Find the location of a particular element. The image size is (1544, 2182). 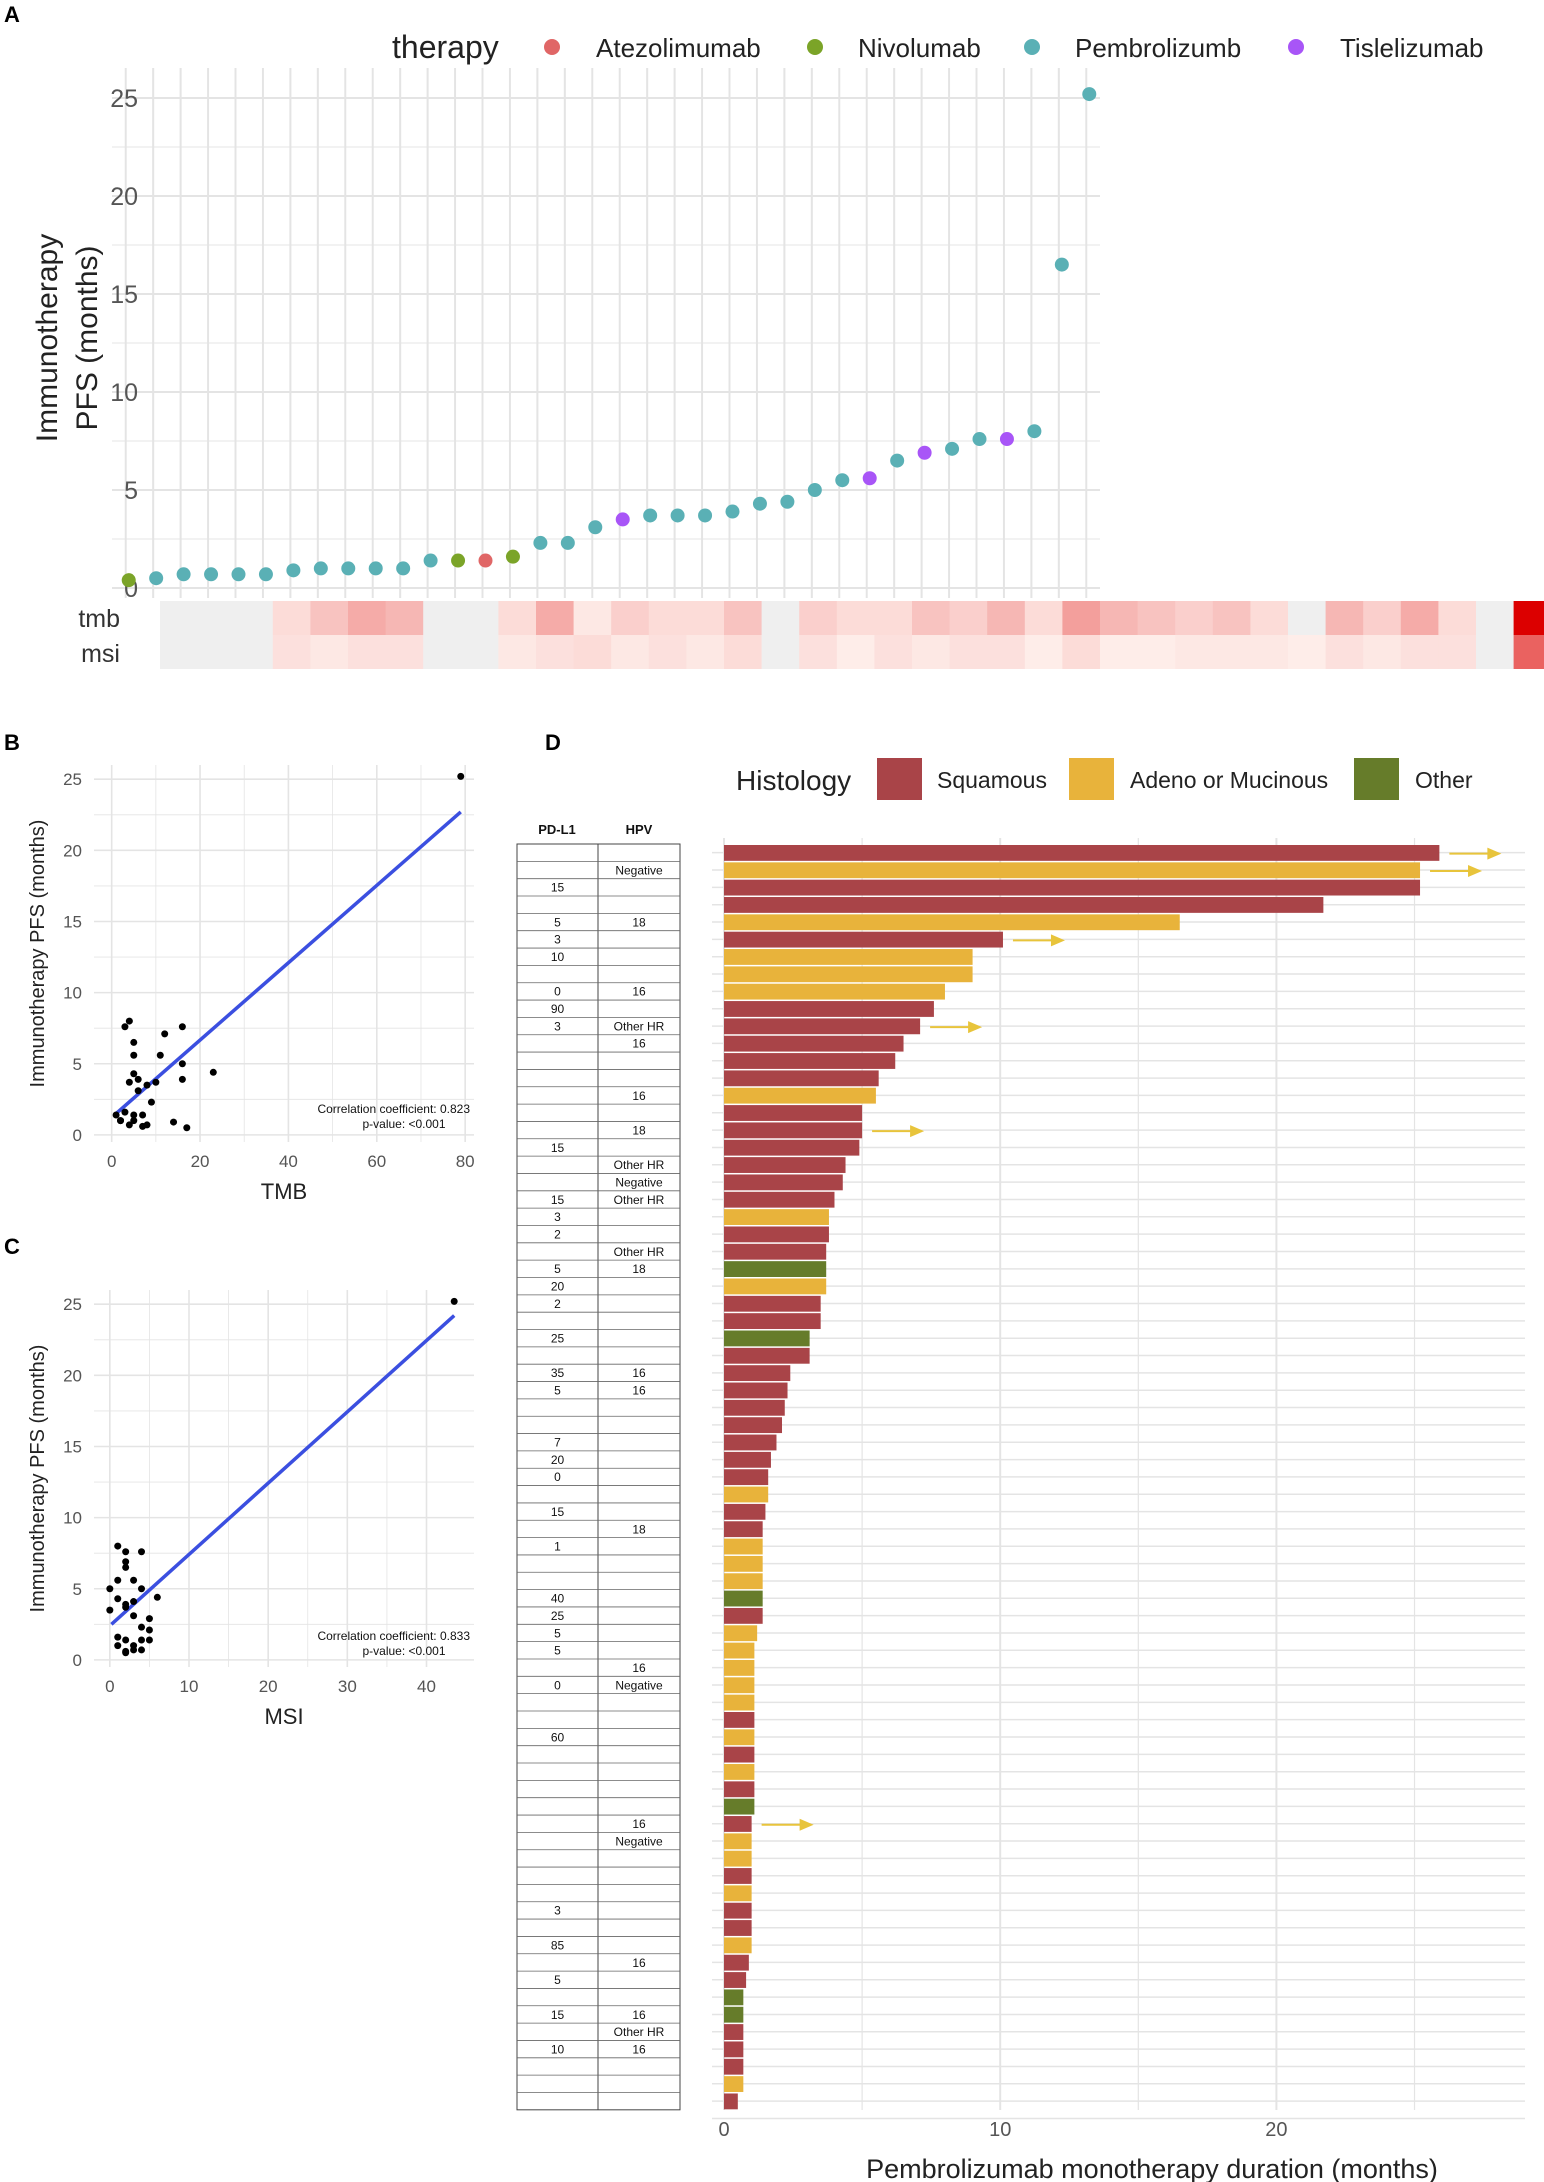

legend-key-other is located at coordinates (1376, 779).